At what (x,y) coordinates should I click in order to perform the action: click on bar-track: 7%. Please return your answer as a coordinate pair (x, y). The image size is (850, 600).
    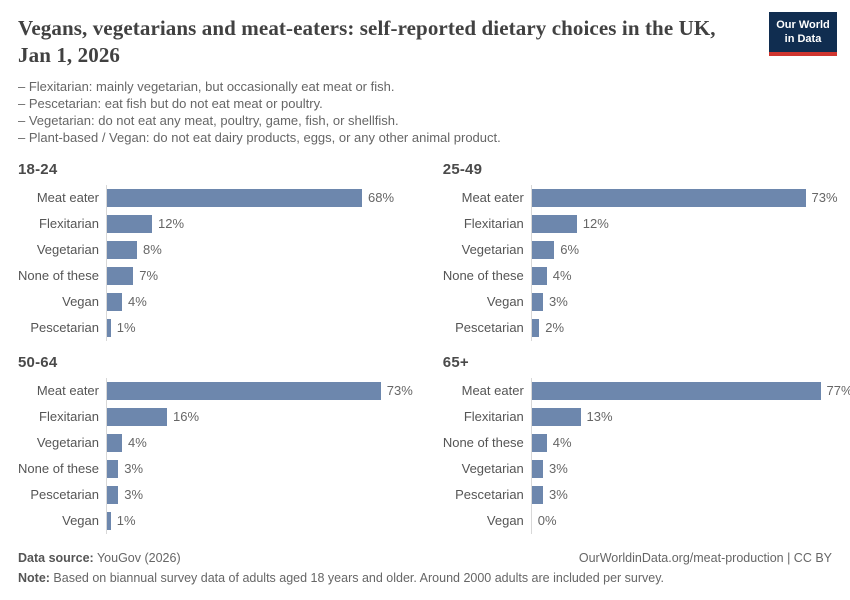
    Looking at the image, I should click on (259, 275).